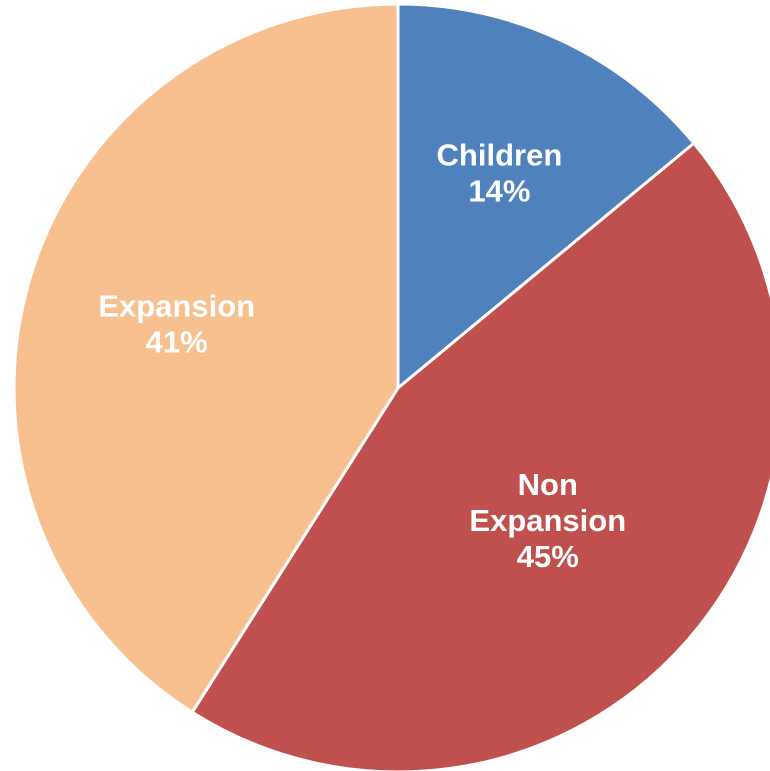 This screenshot has width=770, height=771. Describe the element at coordinates (548, 484) in the screenshot. I see `slice-category-label: Non` at that location.